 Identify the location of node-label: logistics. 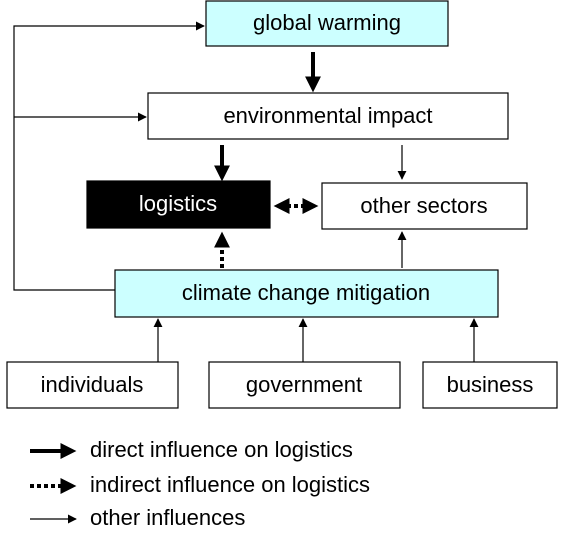
(178, 203).